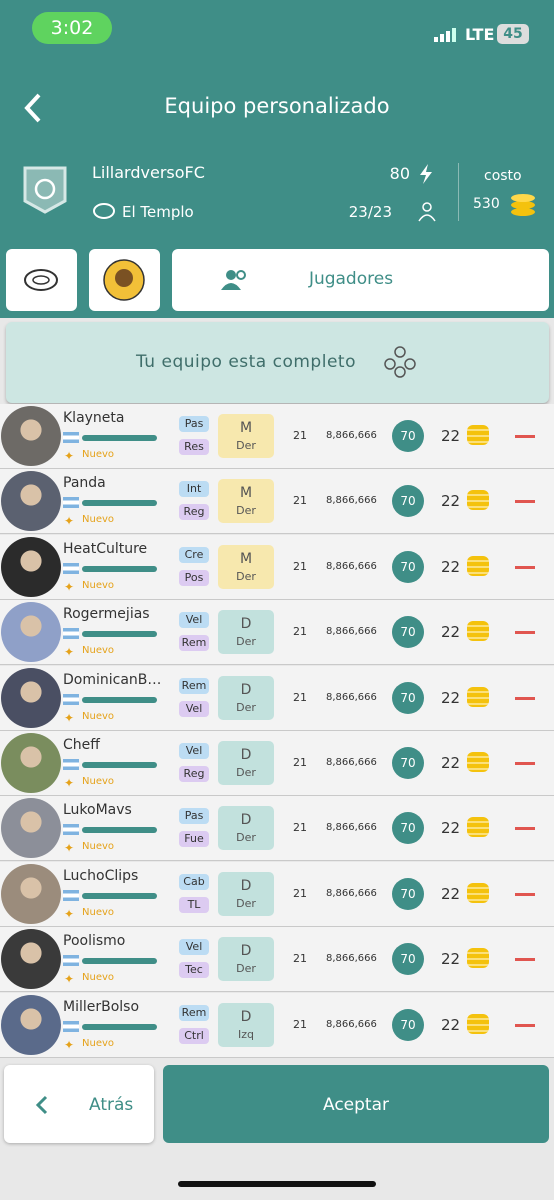 This screenshot has width=554, height=1200. Describe the element at coordinates (79, 1104) in the screenshot. I see `back-footer-button: Atrás` at that location.